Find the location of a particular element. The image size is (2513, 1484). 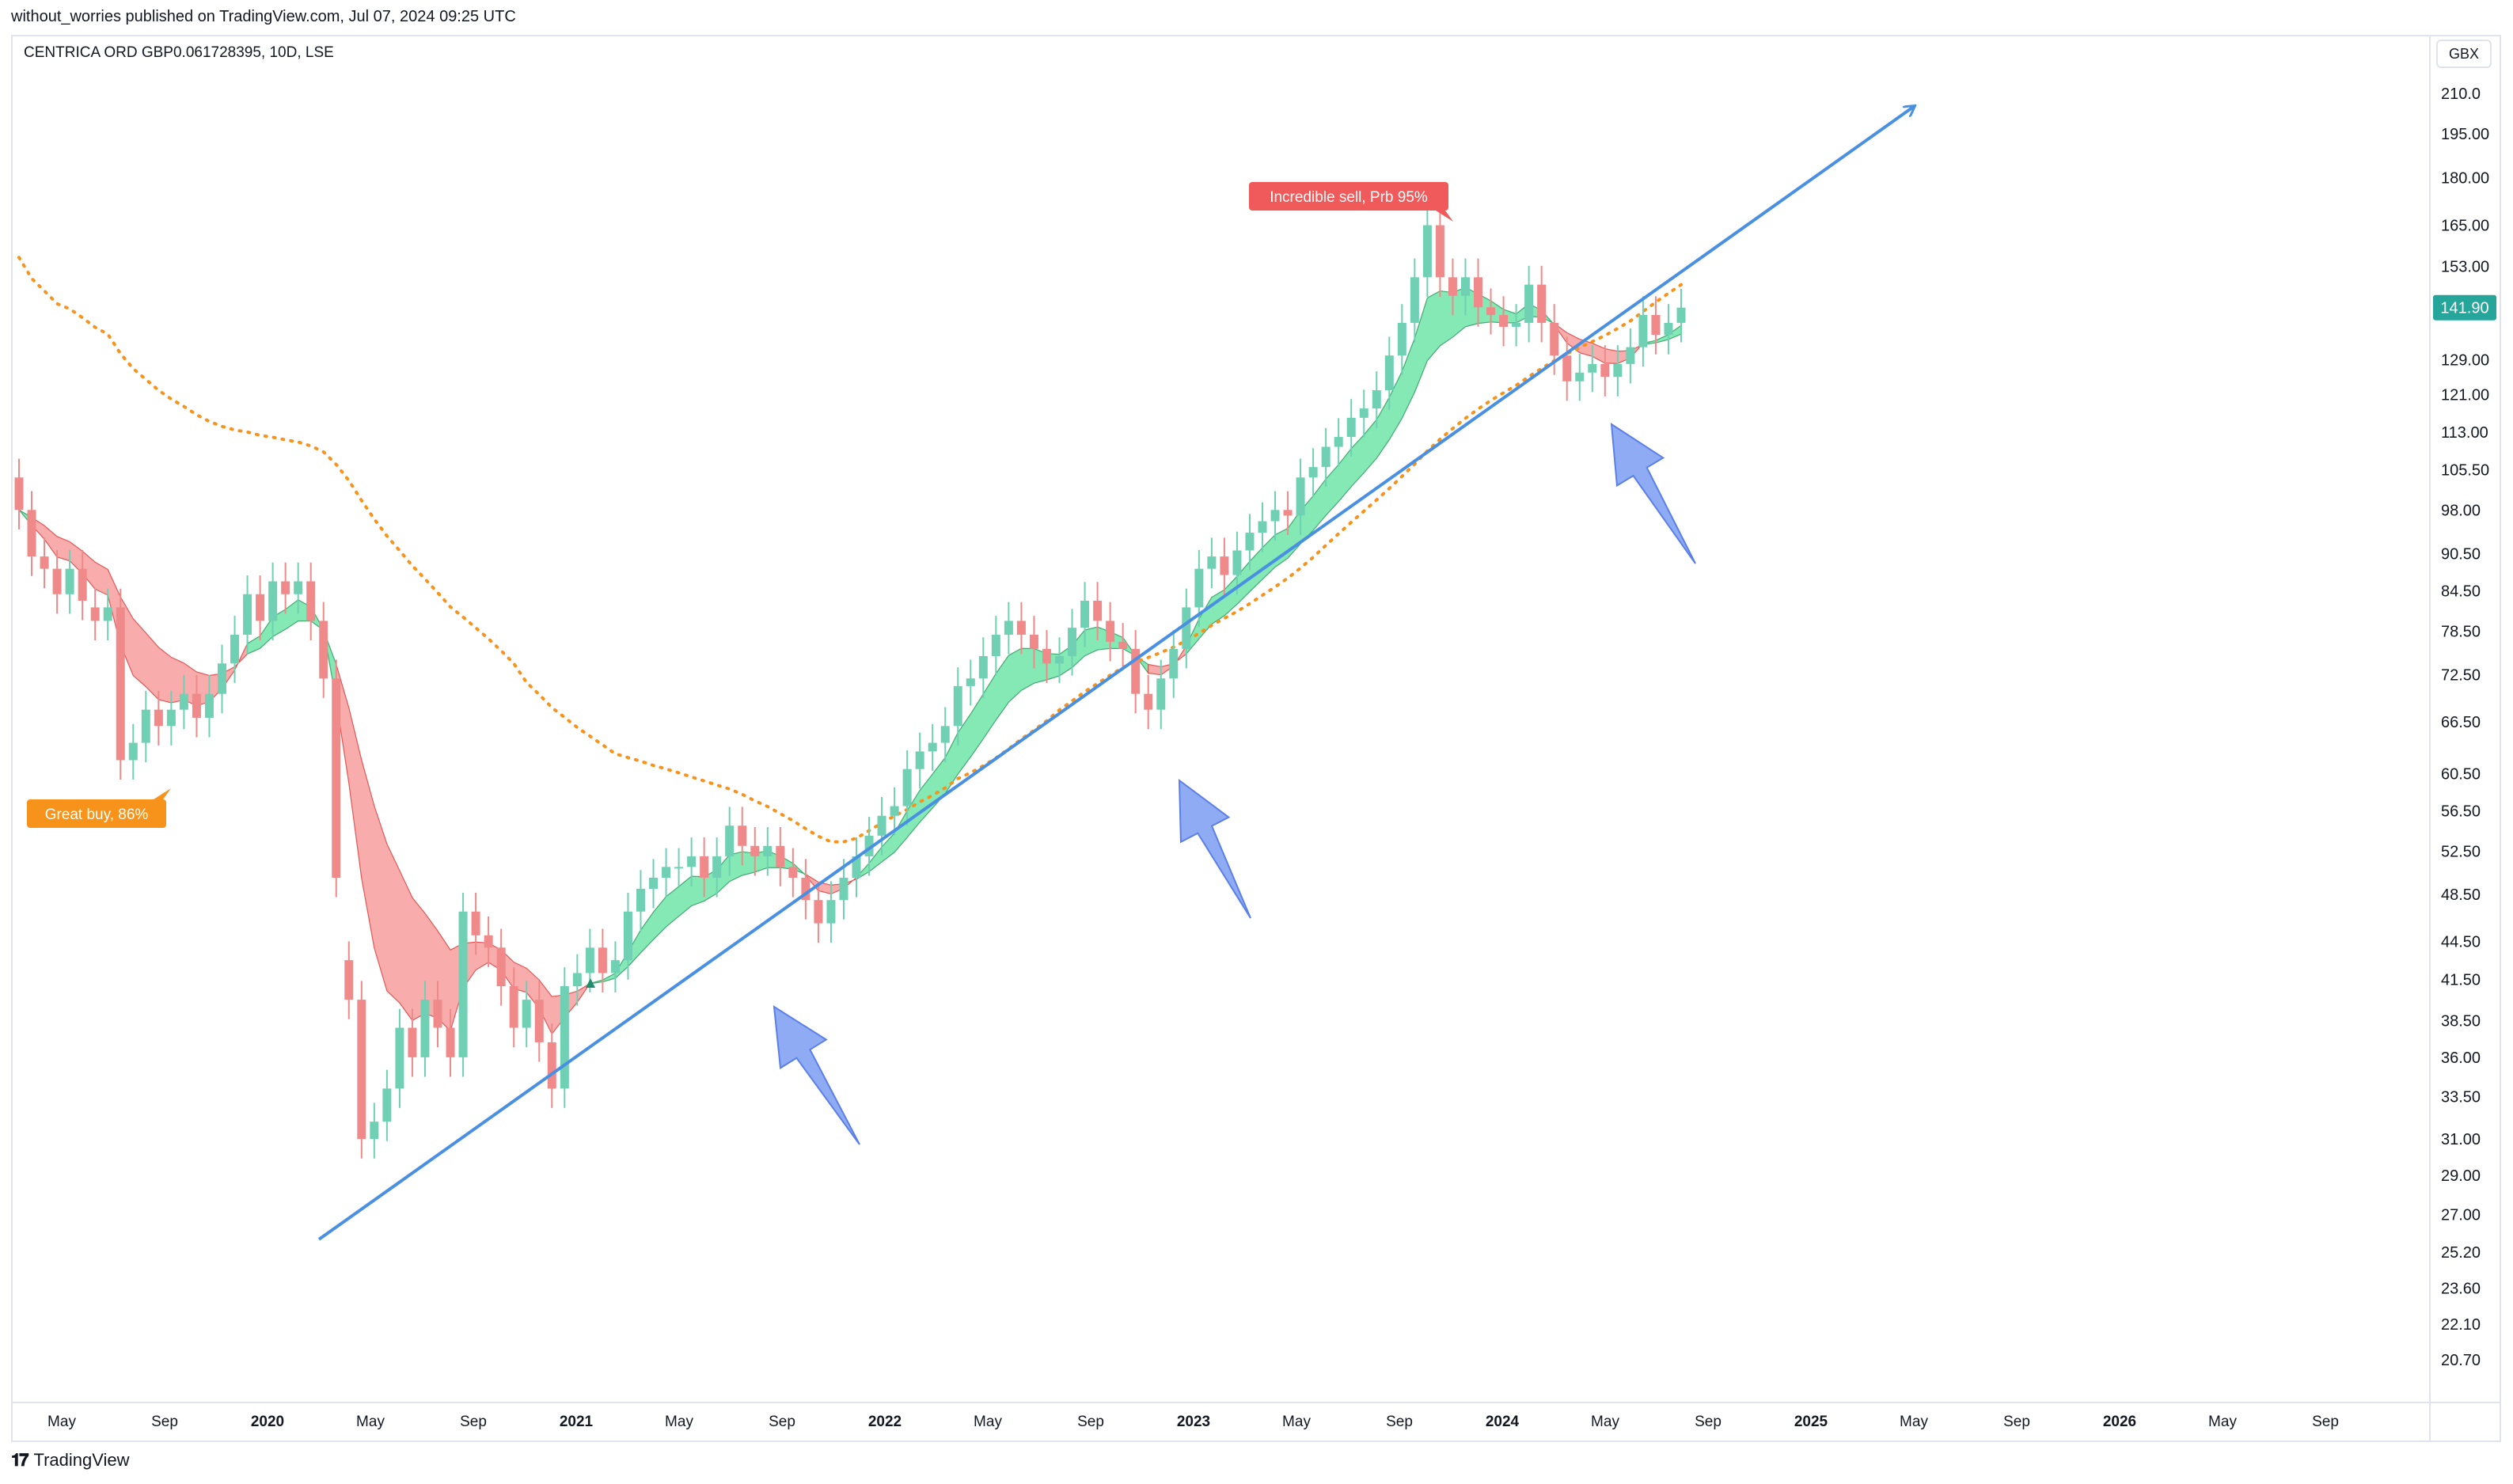

price-tick-label: 121.00 is located at coordinates (2465, 395).